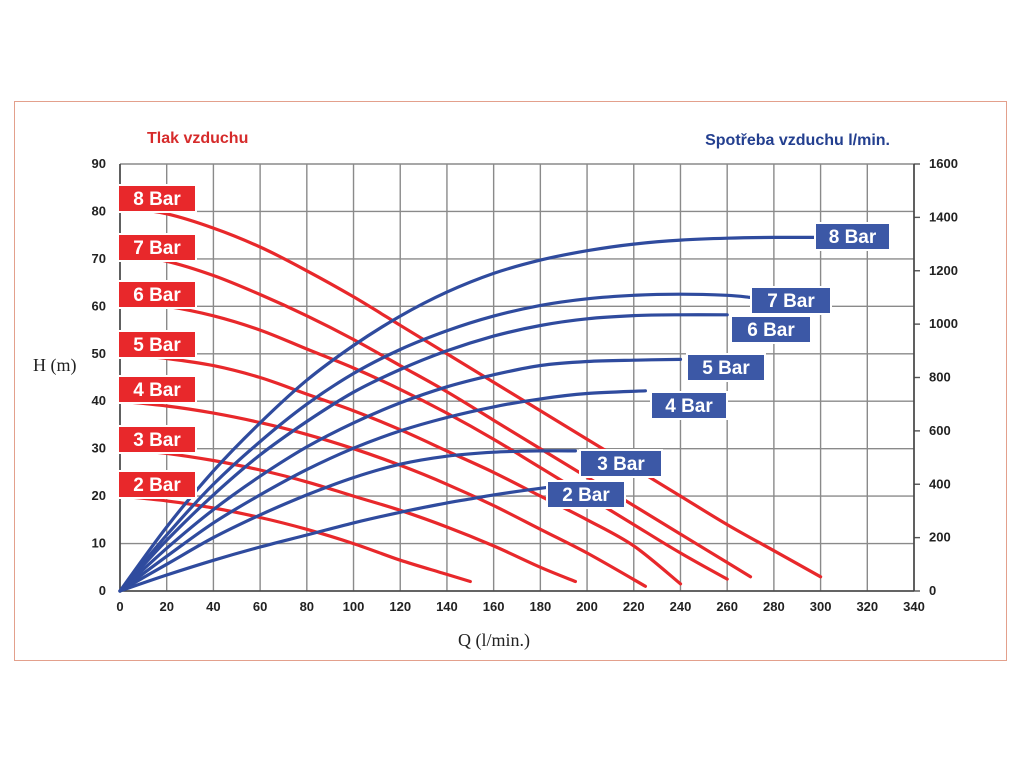 The width and height of the screenshot is (1024, 768). I want to click on x-tick-label: 140, so click(447, 606).